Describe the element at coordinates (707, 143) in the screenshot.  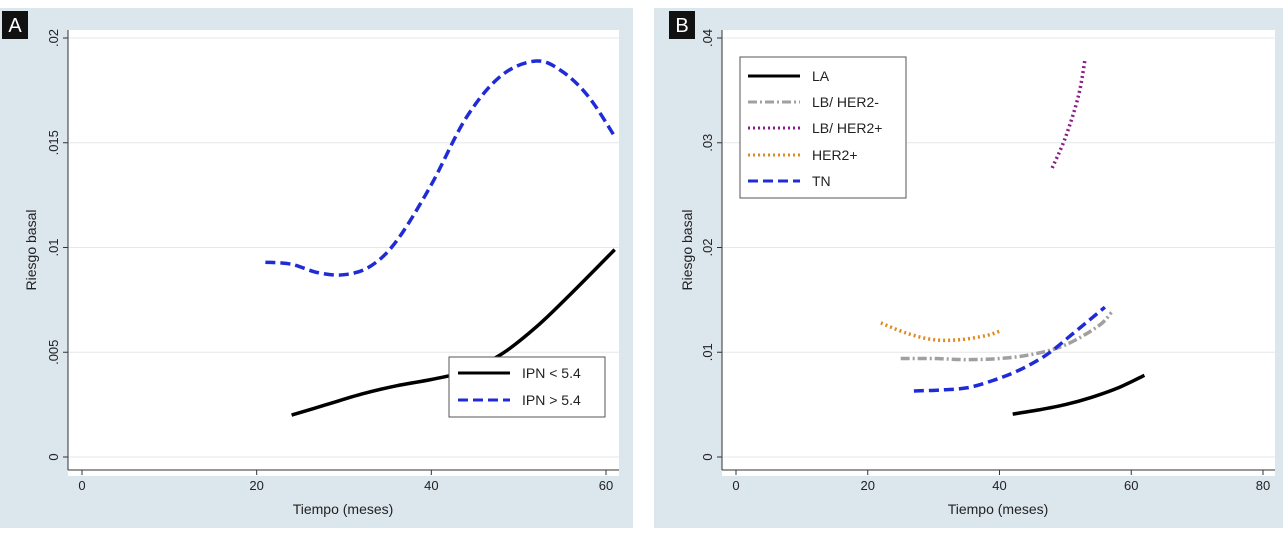
I see `y-tick-label-b-3: .03` at that location.